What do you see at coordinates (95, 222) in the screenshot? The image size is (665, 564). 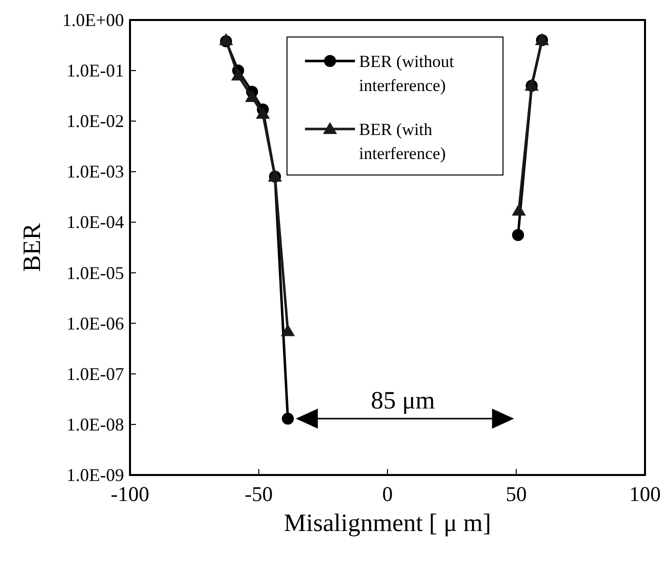 I see `y-tick-label: 1.0E-04` at bounding box center [95, 222].